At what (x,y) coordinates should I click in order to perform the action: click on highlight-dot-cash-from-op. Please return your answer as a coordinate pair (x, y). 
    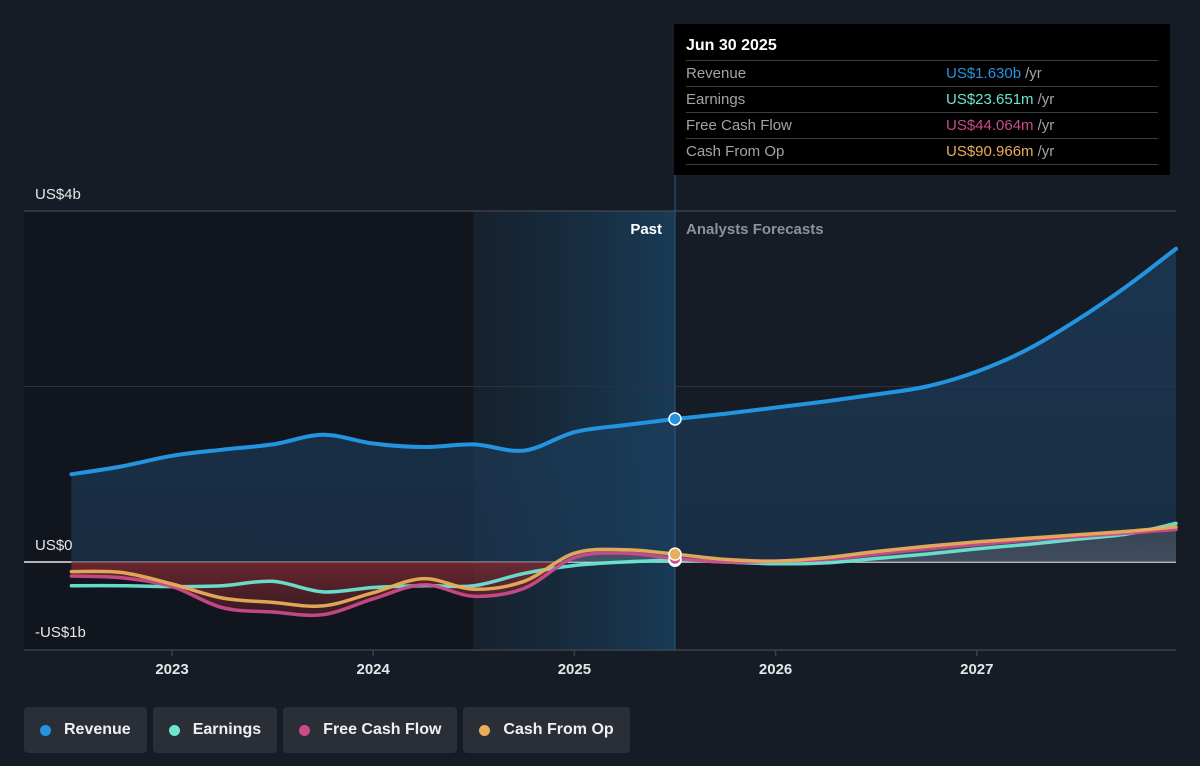
    Looking at the image, I should click on (675, 554).